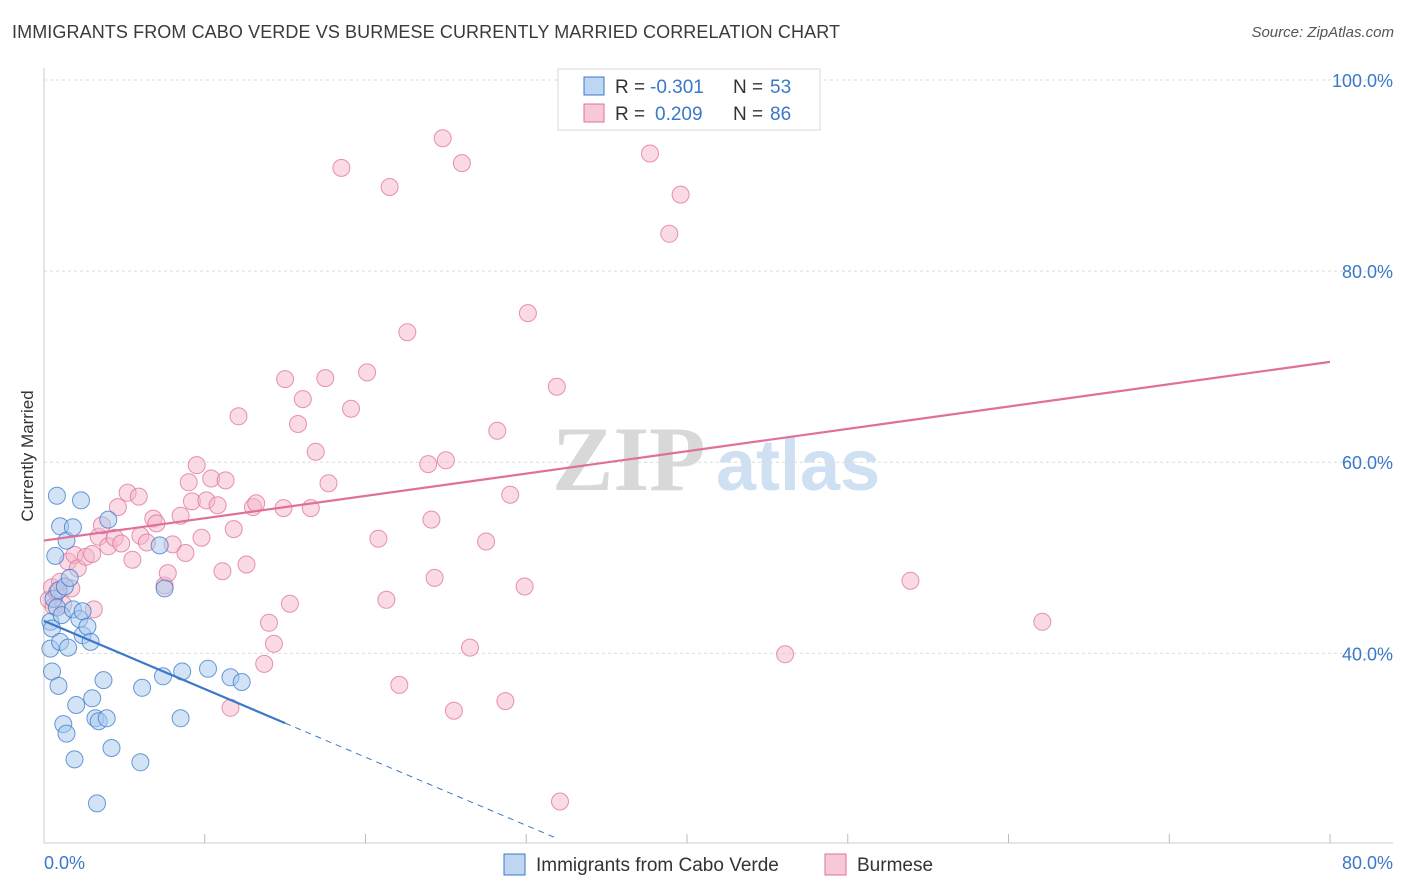 The image size is (1406, 892). Describe the element at coordinates (677, 87) in the screenshot. I see `legend-r-value-1: -0.301` at that location.